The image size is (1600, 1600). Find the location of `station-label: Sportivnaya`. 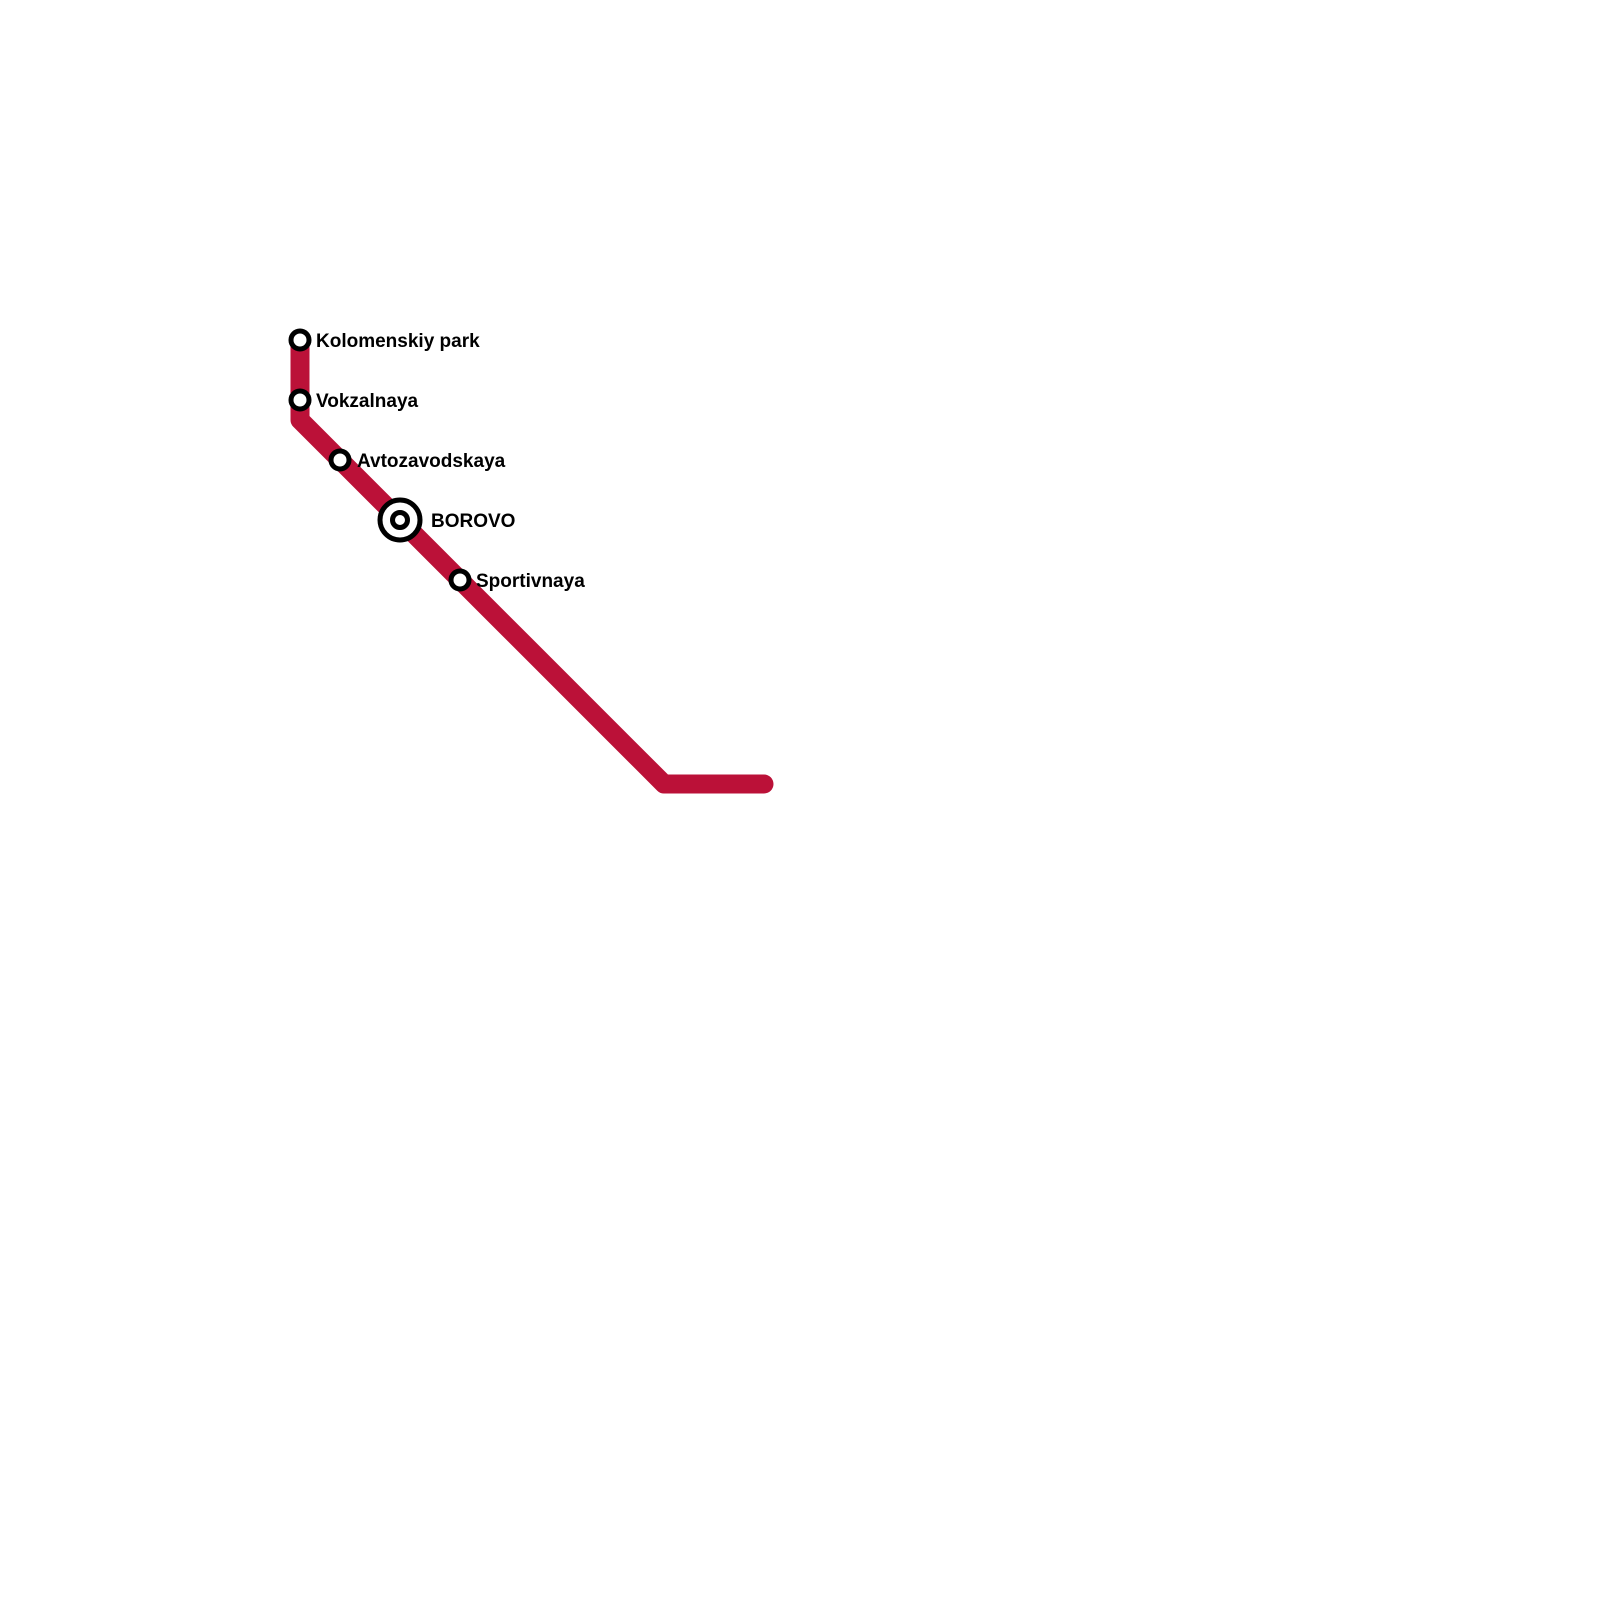

station-label: Sportivnaya is located at coordinates (530, 581).